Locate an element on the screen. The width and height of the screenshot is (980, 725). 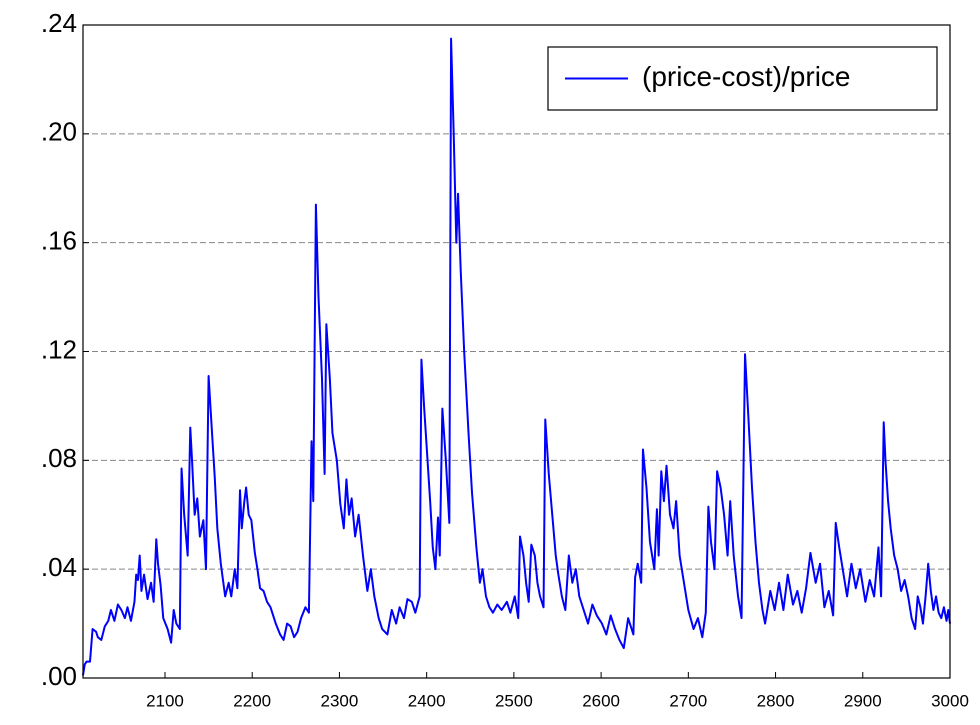
x-tick-label: 2200 is located at coordinates (252, 700).